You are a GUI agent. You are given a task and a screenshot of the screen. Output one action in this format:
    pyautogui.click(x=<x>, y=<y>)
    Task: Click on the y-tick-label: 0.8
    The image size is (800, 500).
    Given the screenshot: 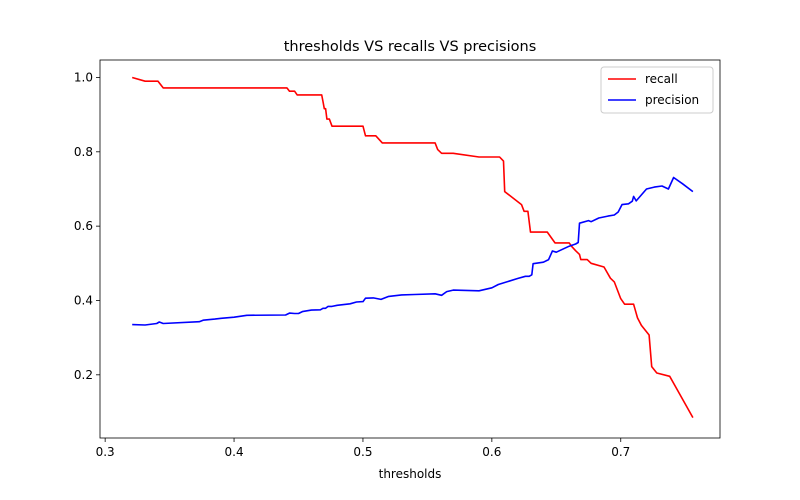 What is the action you would take?
    pyautogui.click(x=83, y=152)
    